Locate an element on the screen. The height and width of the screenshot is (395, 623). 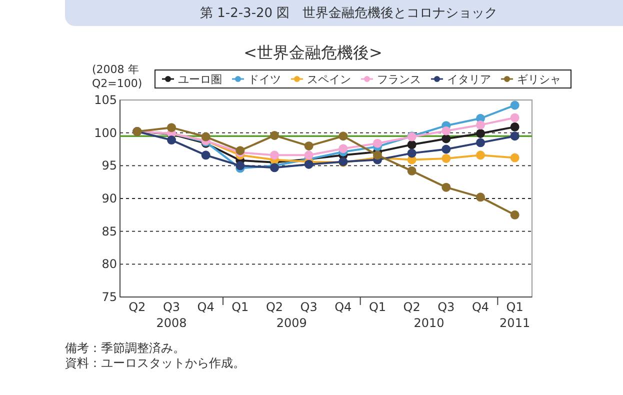
legend-label: ドイツ is located at coordinates (264, 79).